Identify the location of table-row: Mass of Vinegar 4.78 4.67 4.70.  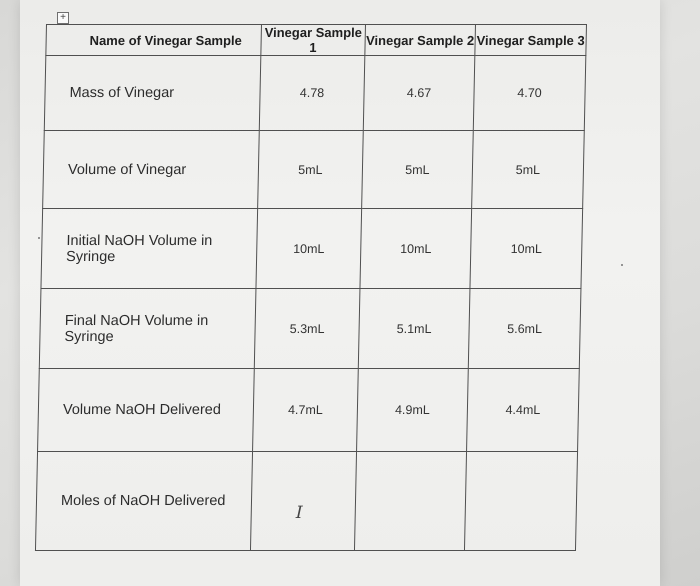
(315, 93).